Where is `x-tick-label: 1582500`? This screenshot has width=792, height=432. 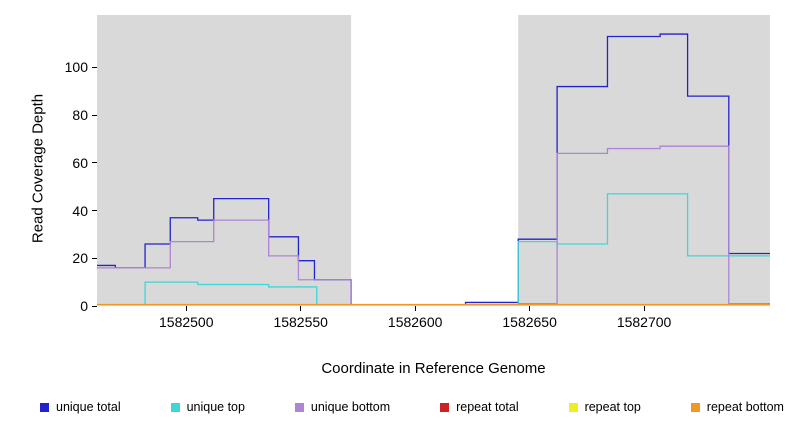
x-tick-label: 1582500 is located at coordinates (186, 322).